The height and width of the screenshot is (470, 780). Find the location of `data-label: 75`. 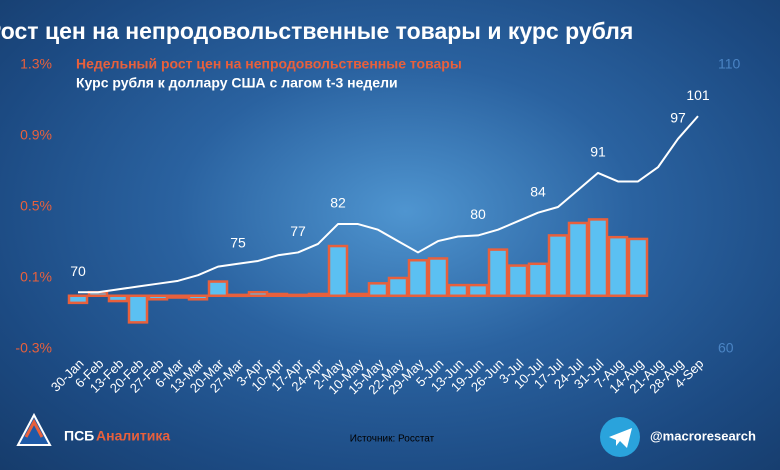

data-label: 75 is located at coordinates (238, 243).